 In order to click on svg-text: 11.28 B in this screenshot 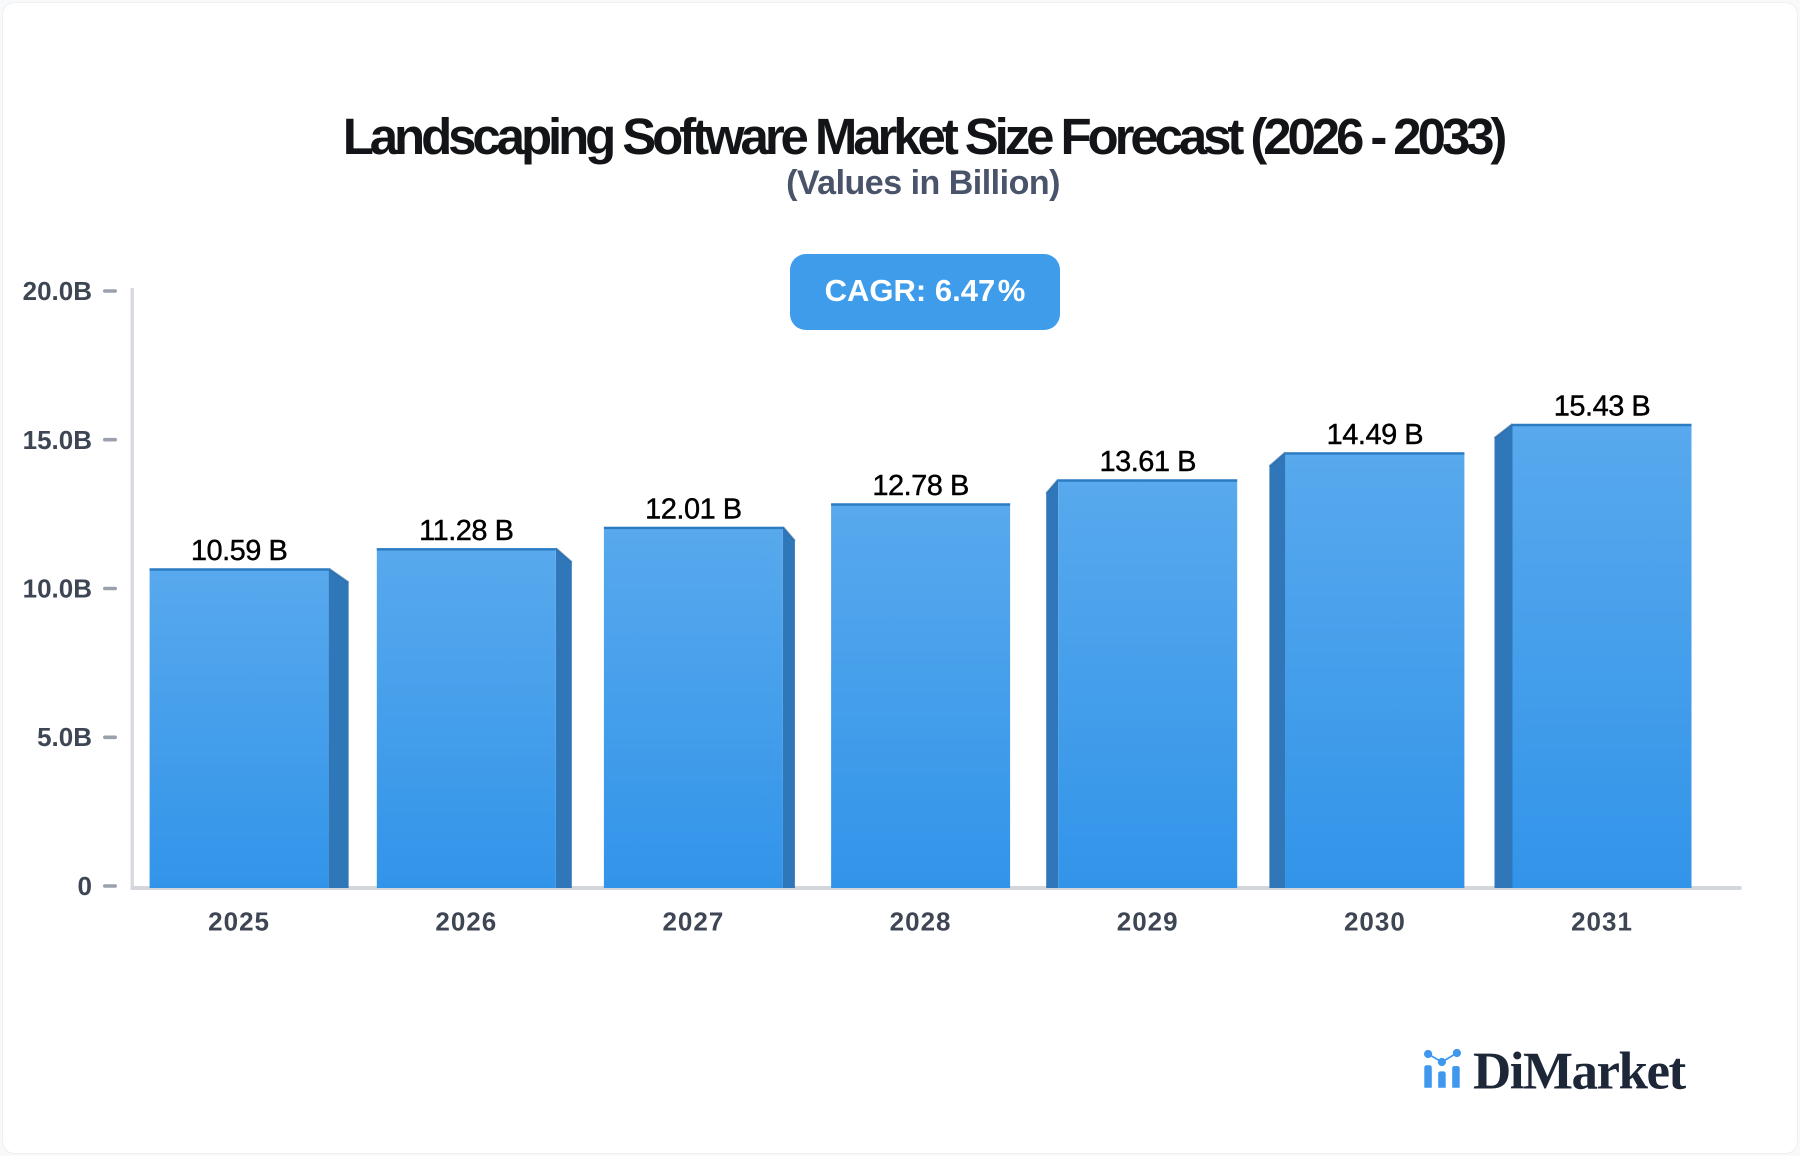, I will do `click(466, 531)`.